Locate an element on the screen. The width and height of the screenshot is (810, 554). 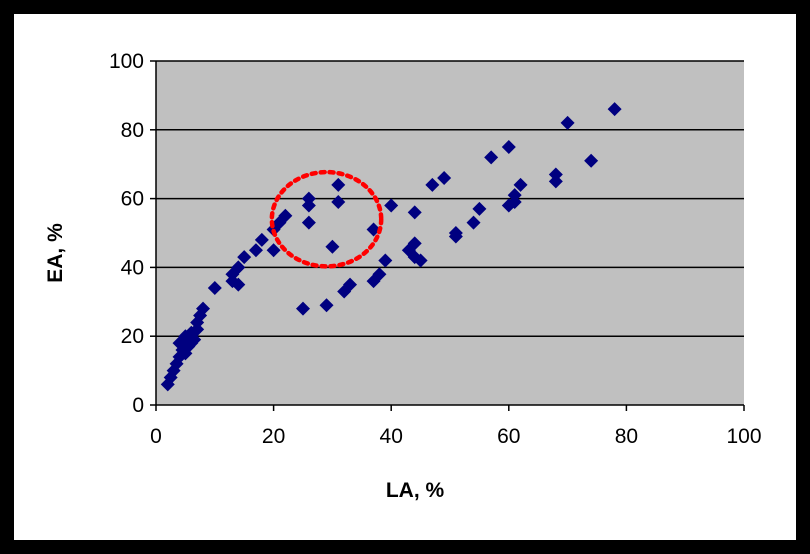
x-tick-label: 0 is located at coordinates (156, 436).